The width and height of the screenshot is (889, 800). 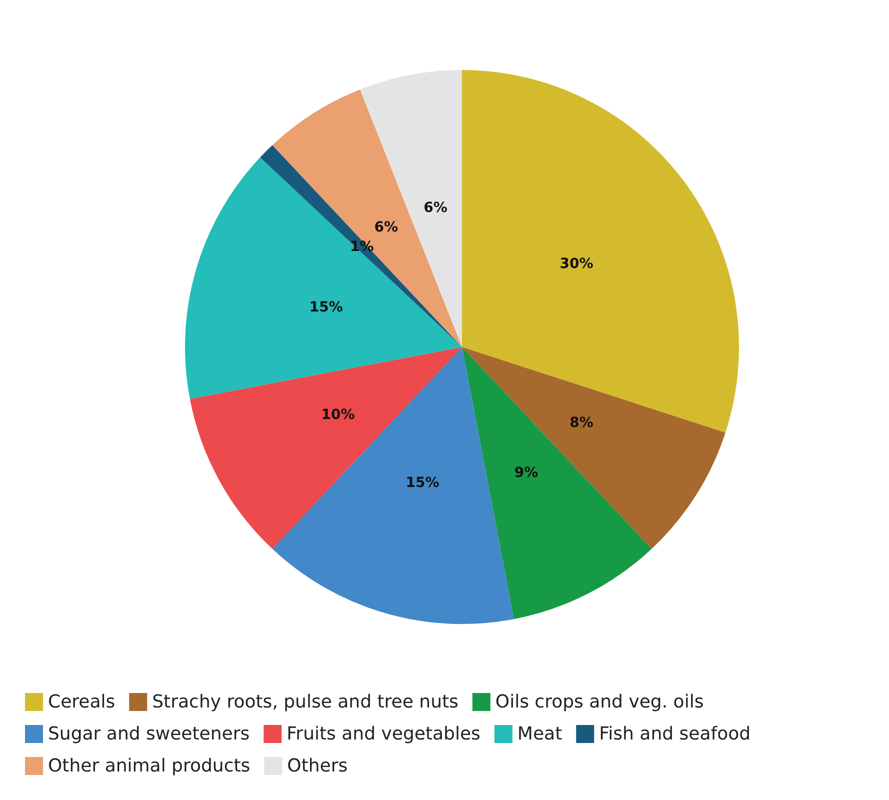 What do you see at coordinates (338, 415) in the screenshot?
I see `data-label: 10%` at bounding box center [338, 415].